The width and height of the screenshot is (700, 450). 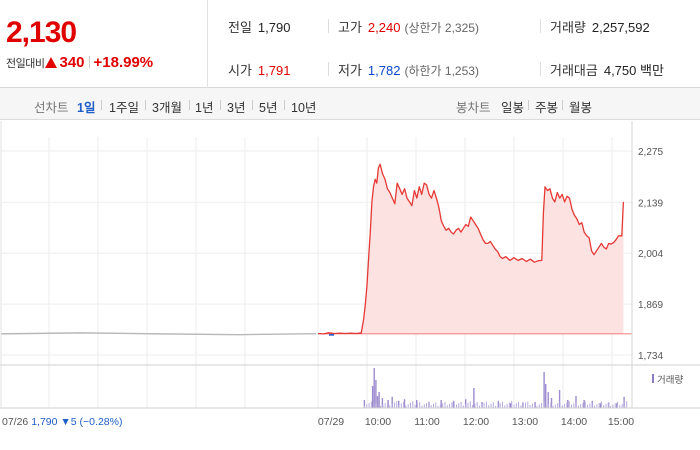 I want to click on high-label: 고가, so click(x=350, y=27).